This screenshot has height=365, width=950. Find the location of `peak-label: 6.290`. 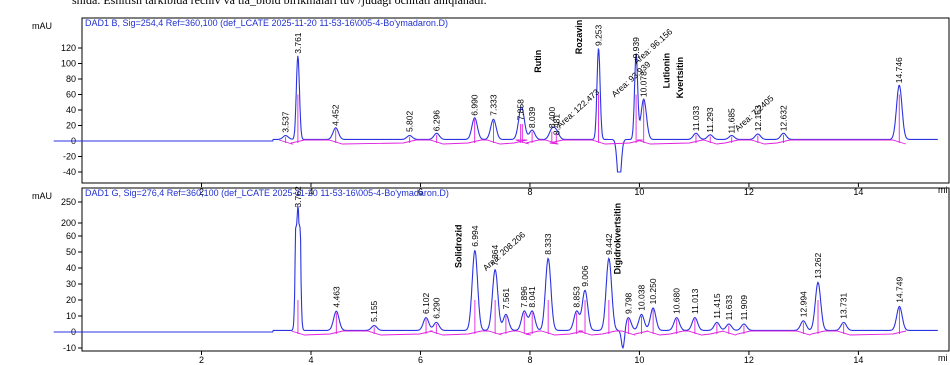

peak-label: 6.290 is located at coordinates (436, 308).